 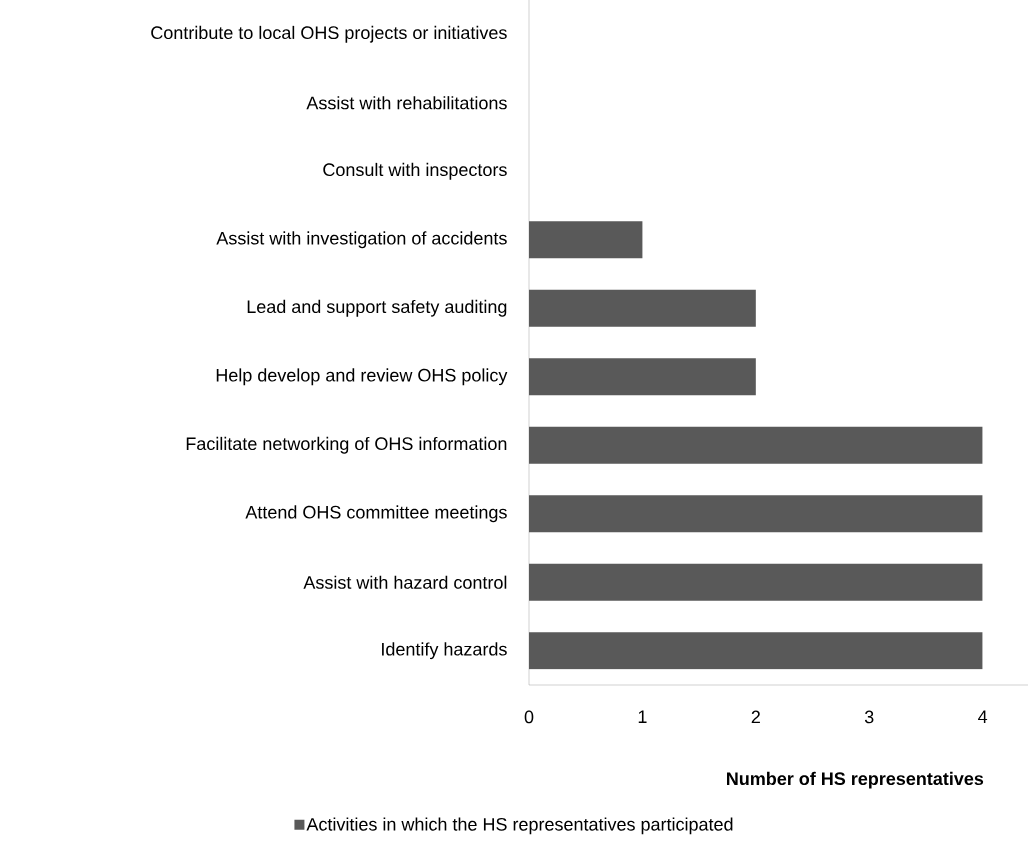 I want to click on x-axis-title: Number of HS representatives, so click(x=855, y=780).